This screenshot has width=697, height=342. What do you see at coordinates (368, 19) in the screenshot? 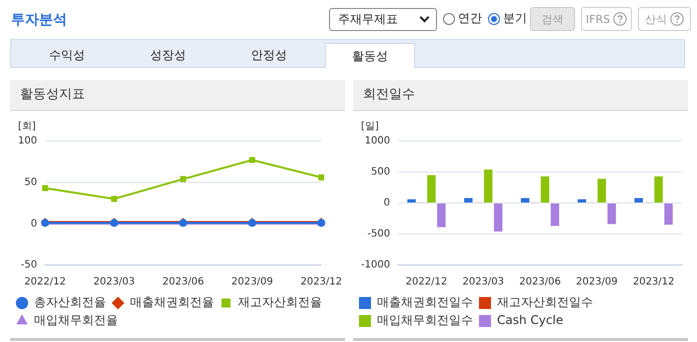
I see `text: 주재무제표` at bounding box center [368, 19].